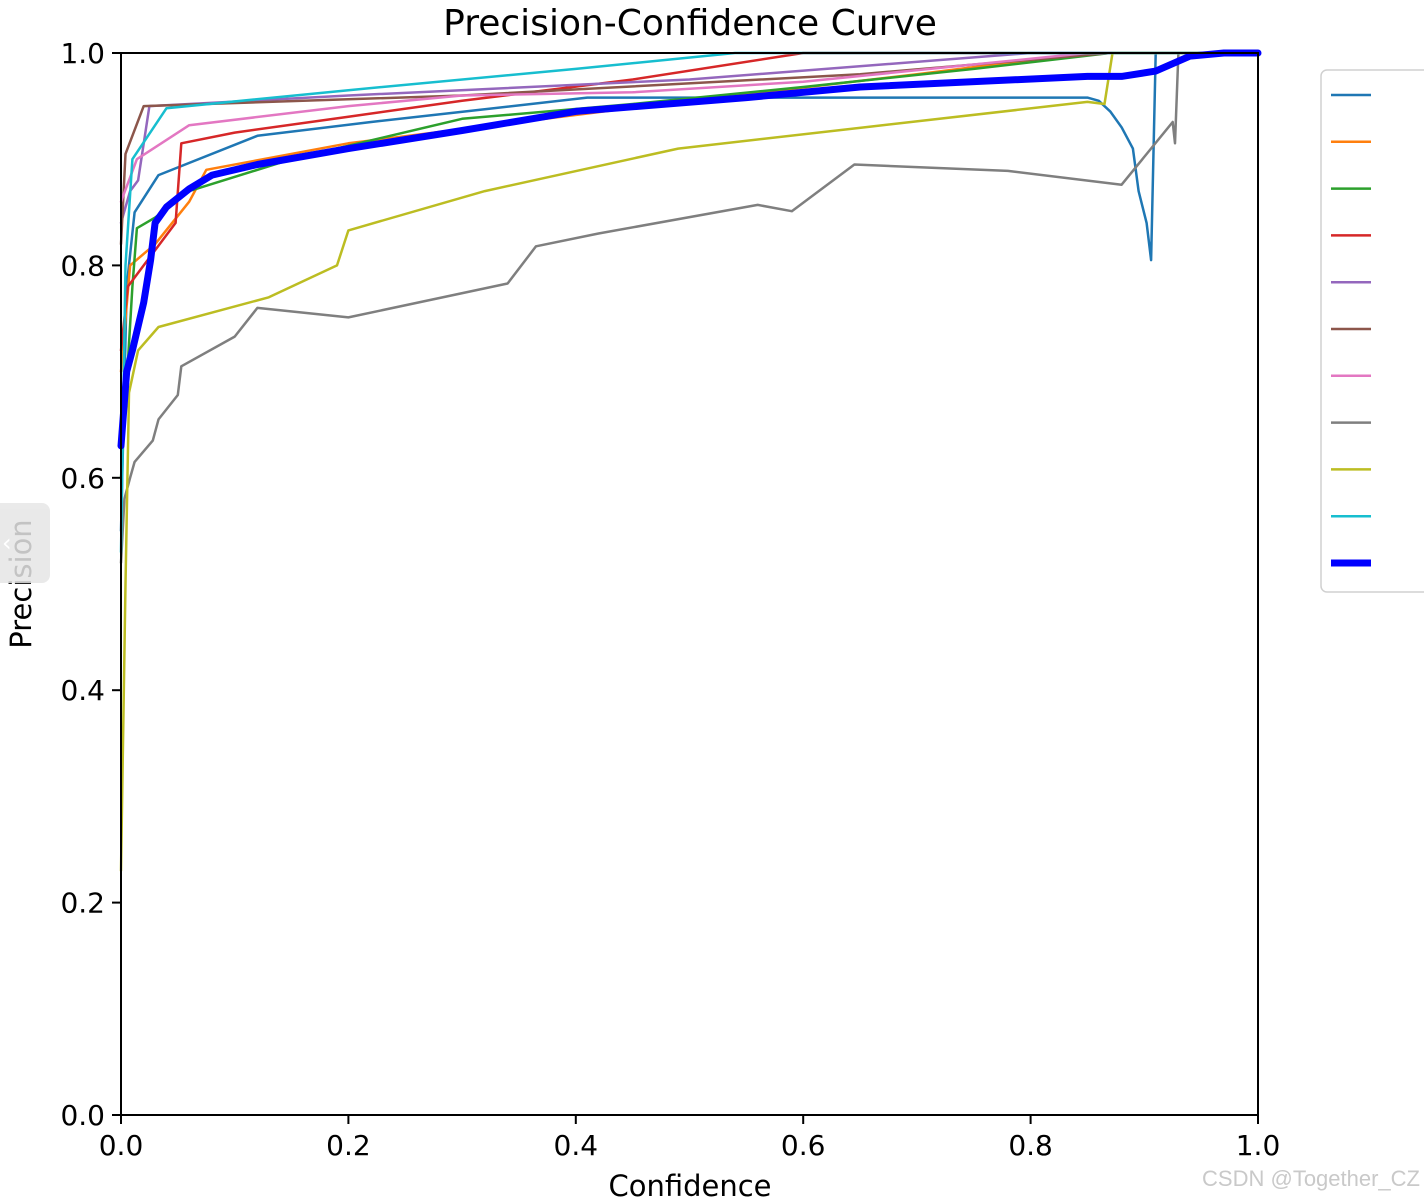 This screenshot has width=1424, height=1202. I want to click on x-tick-label: 1.0, so click(1258, 1145).